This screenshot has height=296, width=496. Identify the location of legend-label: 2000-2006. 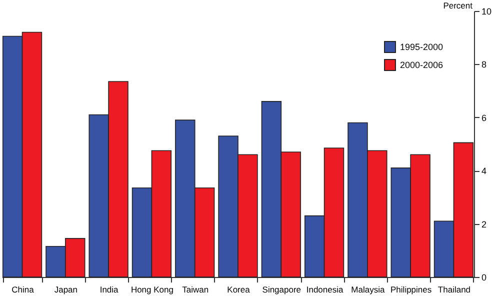
(422, 65).